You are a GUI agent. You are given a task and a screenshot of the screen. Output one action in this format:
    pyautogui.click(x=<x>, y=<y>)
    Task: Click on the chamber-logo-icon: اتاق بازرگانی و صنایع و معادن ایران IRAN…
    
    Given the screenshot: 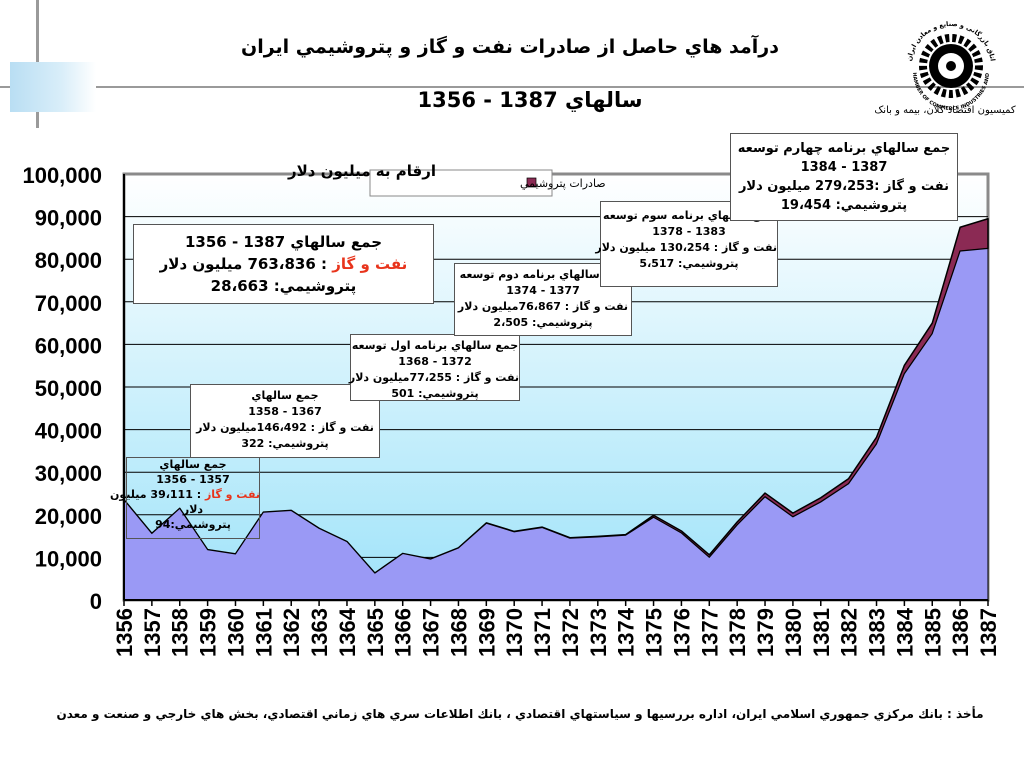 What is the action you would take?
    pyautogui.click(x=947, y=62)
    